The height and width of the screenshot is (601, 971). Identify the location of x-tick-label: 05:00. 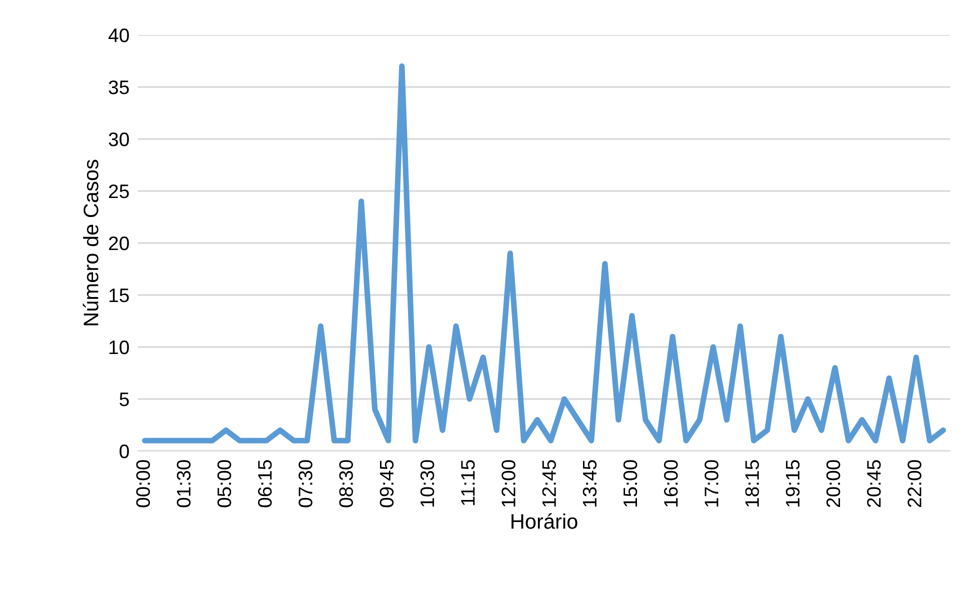
(224, 484).